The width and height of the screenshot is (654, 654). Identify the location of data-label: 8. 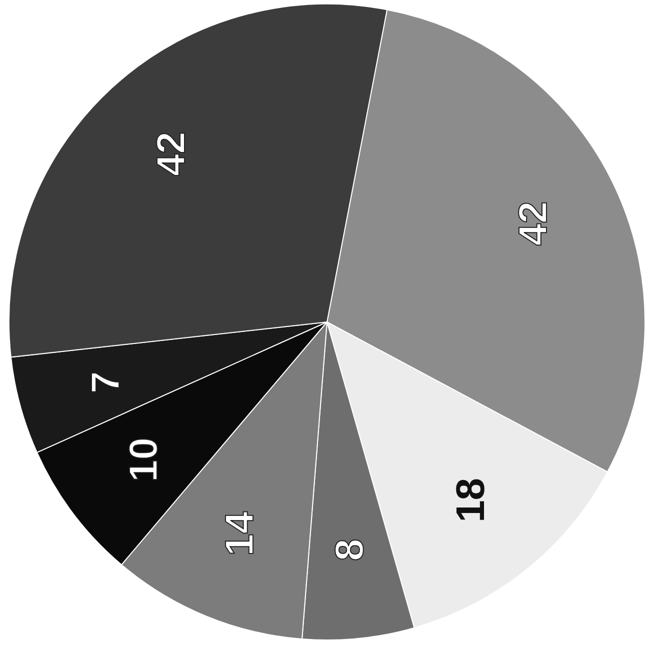
(350, 549).